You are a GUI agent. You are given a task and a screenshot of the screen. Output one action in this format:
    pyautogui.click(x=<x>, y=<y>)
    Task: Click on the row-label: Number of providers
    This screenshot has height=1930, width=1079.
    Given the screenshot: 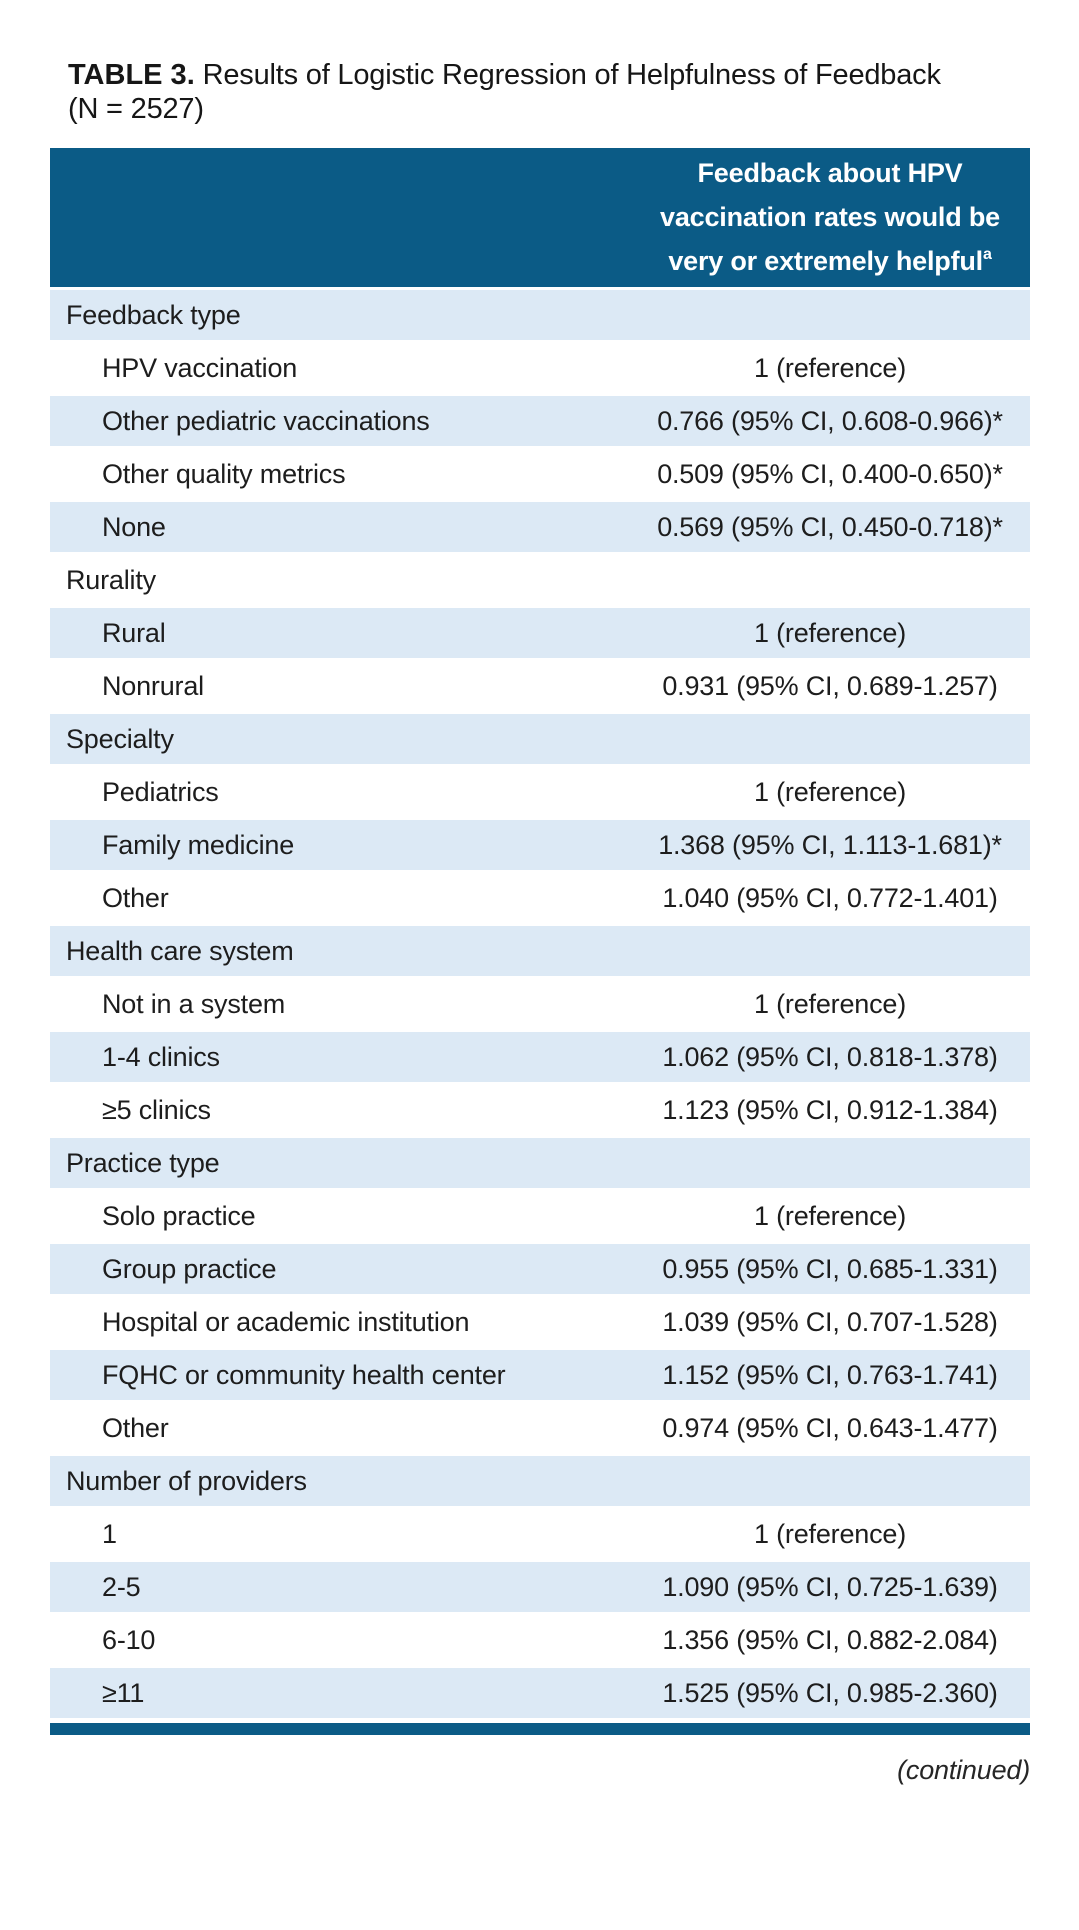 What is the action you would take?
    pyautogui.click(x=186, y=1480)
    